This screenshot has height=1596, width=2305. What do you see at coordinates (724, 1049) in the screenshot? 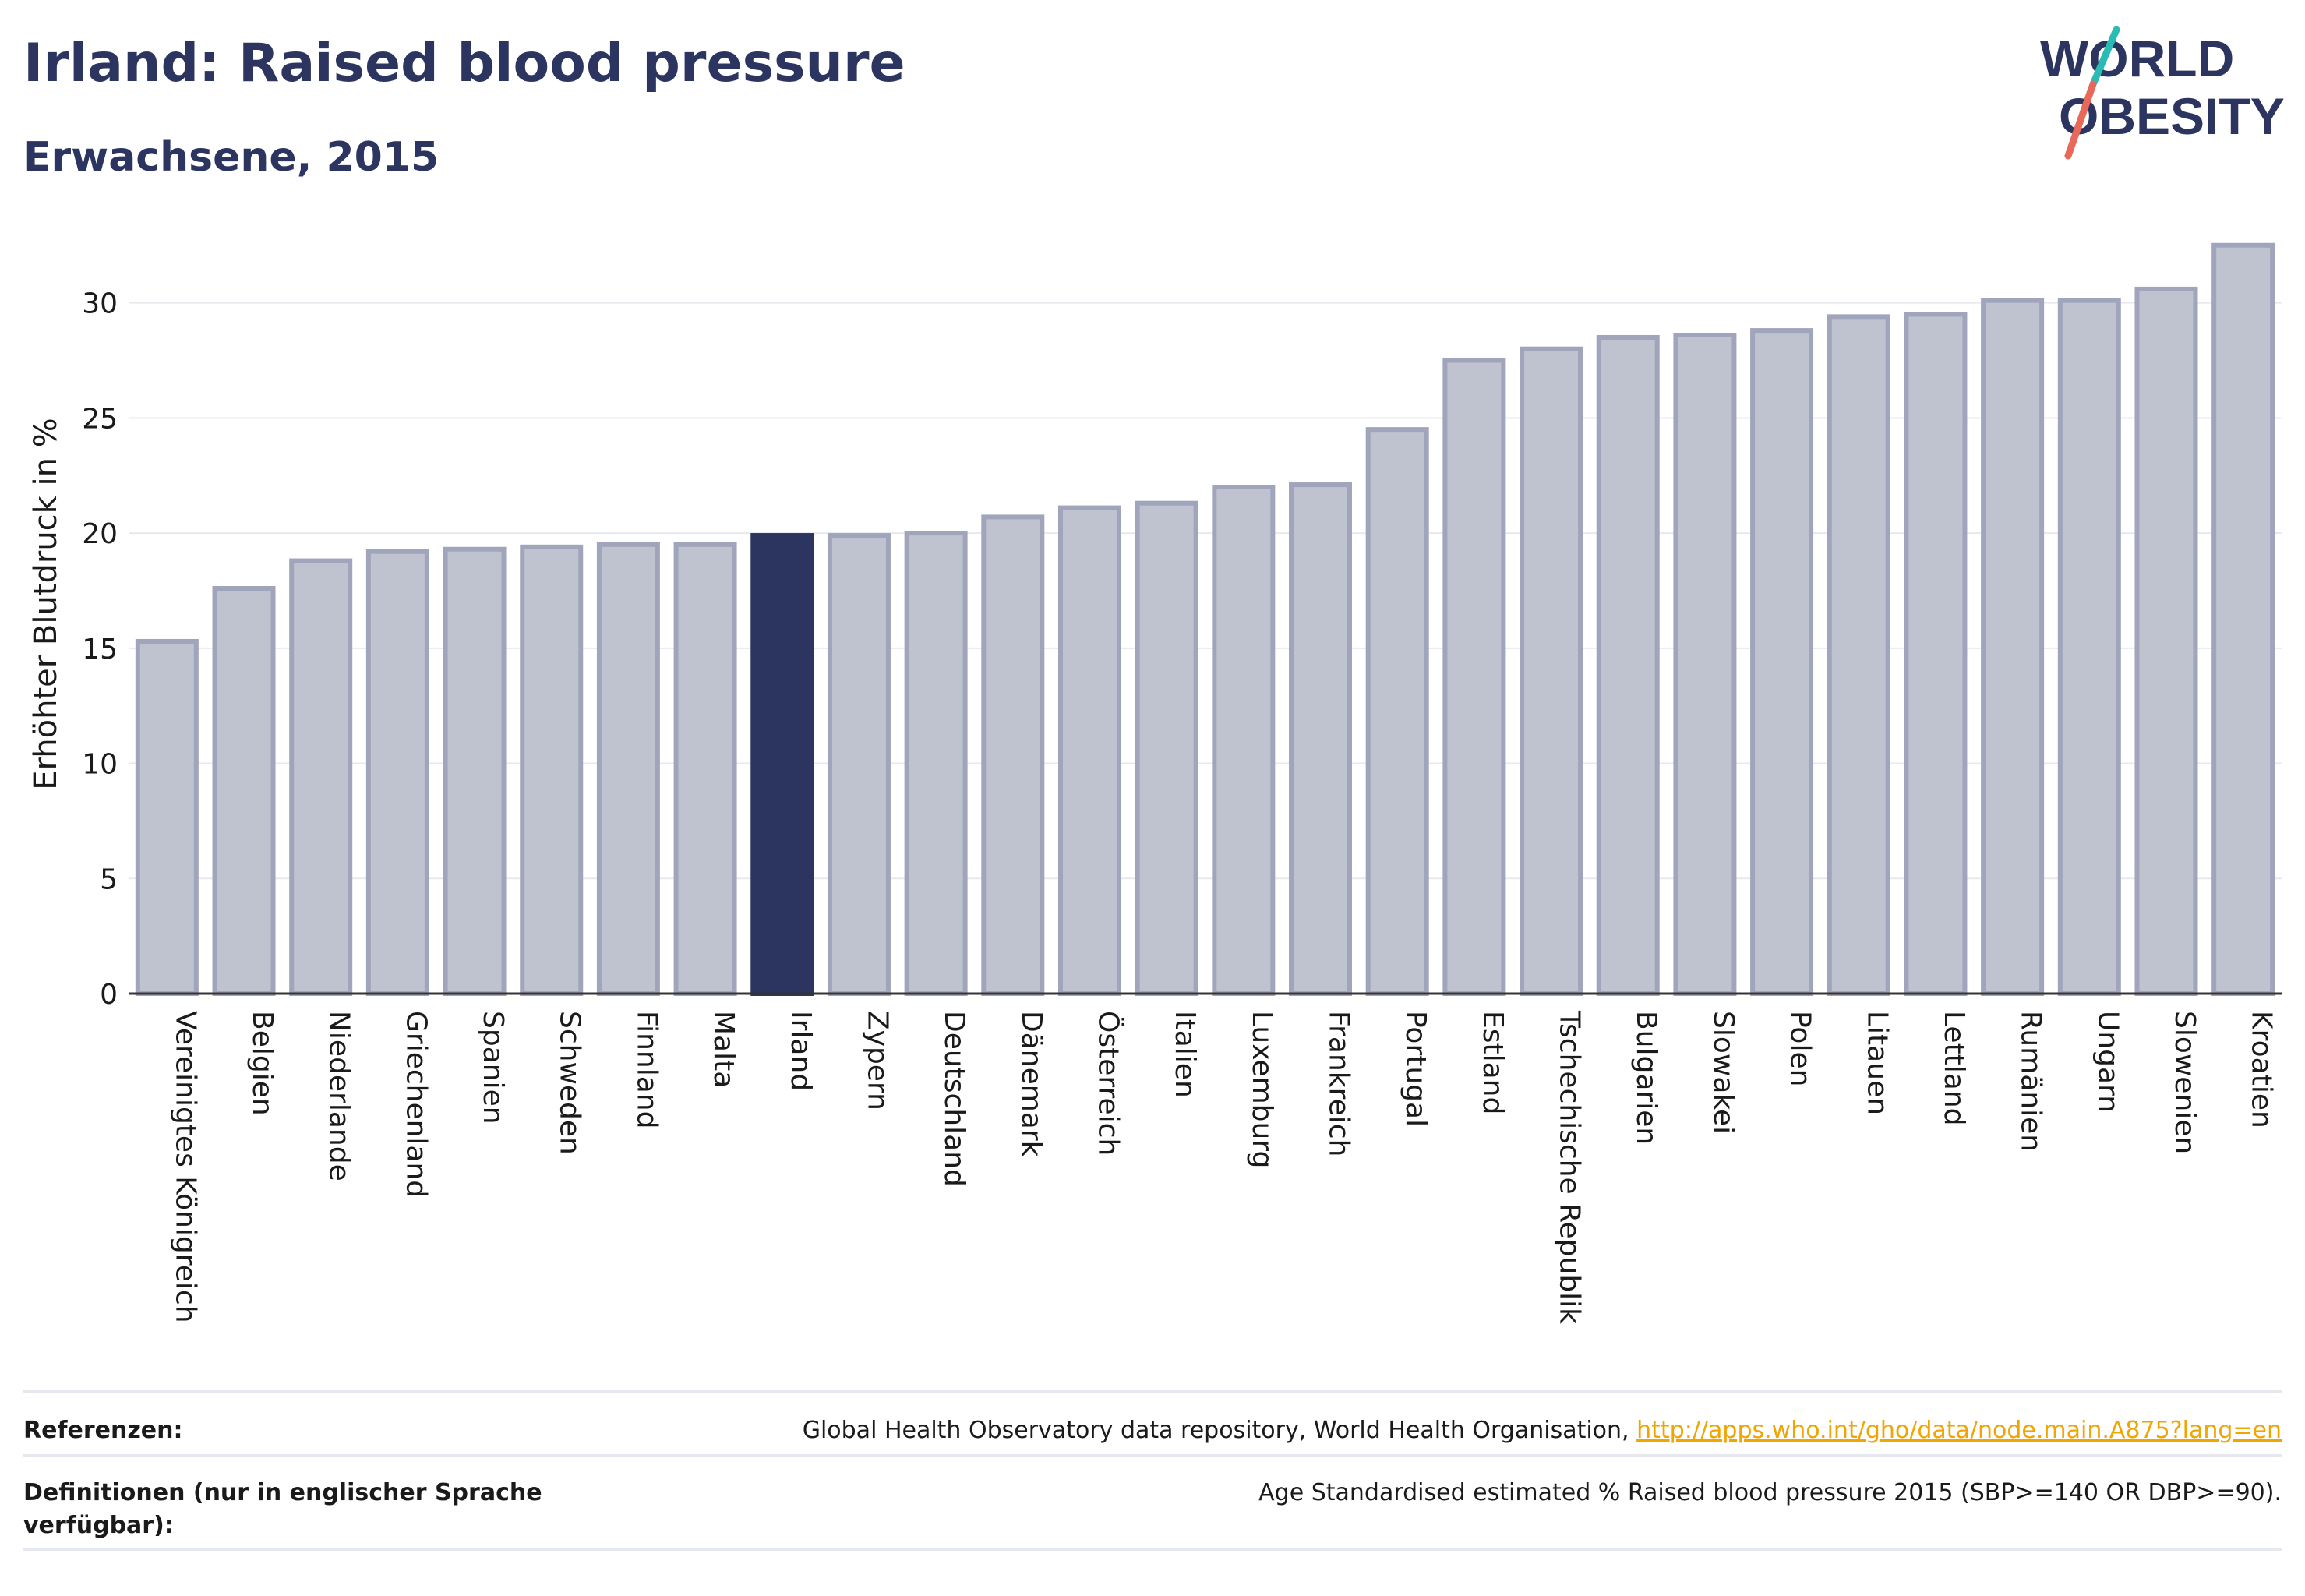
I see `x-tick-label: Malta` at bounding box center [724, 1049].